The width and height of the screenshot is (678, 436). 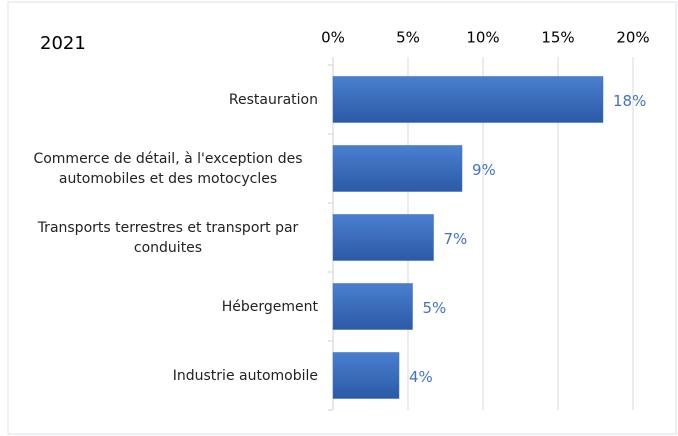 What do you see at coordinates (245, 375) in the screenshot?
I see `y-tick-label: Industrie automobile` at bounding box center [245, 375].